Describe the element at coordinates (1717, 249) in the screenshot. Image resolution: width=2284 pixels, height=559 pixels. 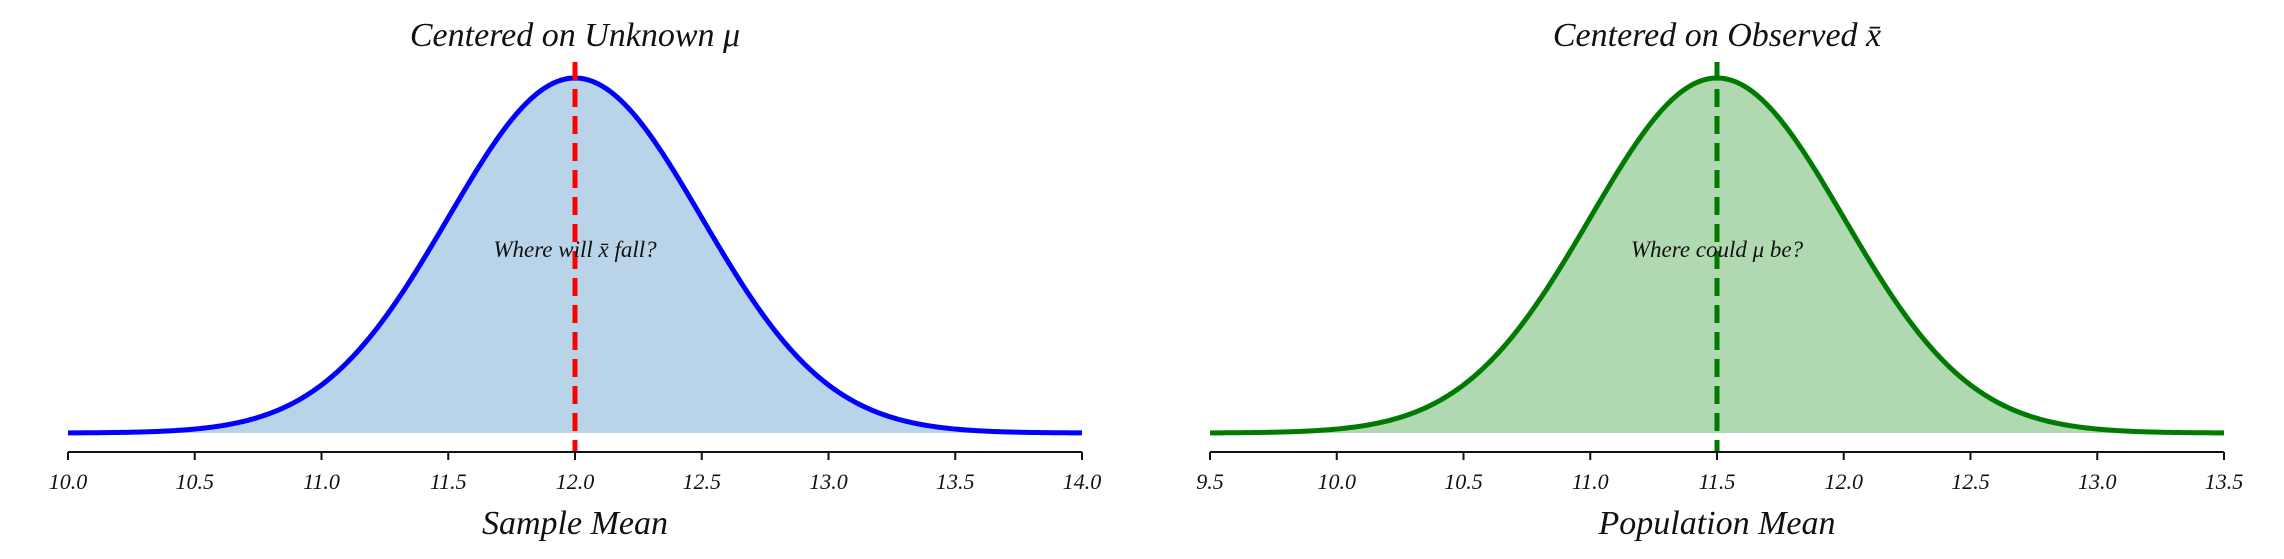
I see `right-annotation: Where could μ be?` at that location.